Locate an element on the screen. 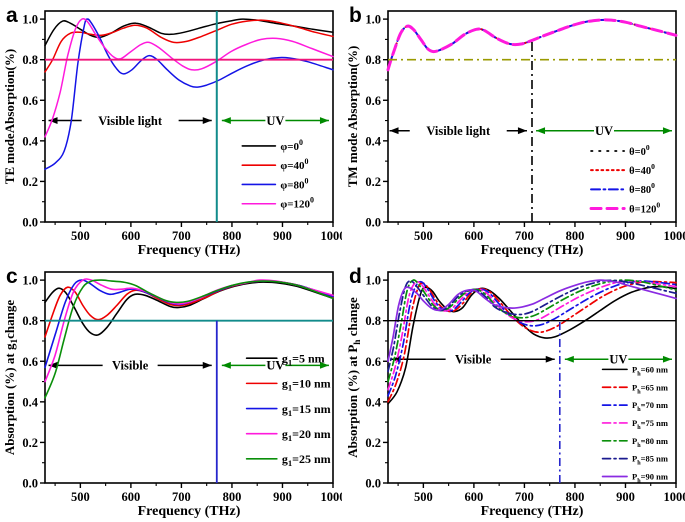  legend-item-theta=40deg: θ=400 is located at coordinates (622, 169).